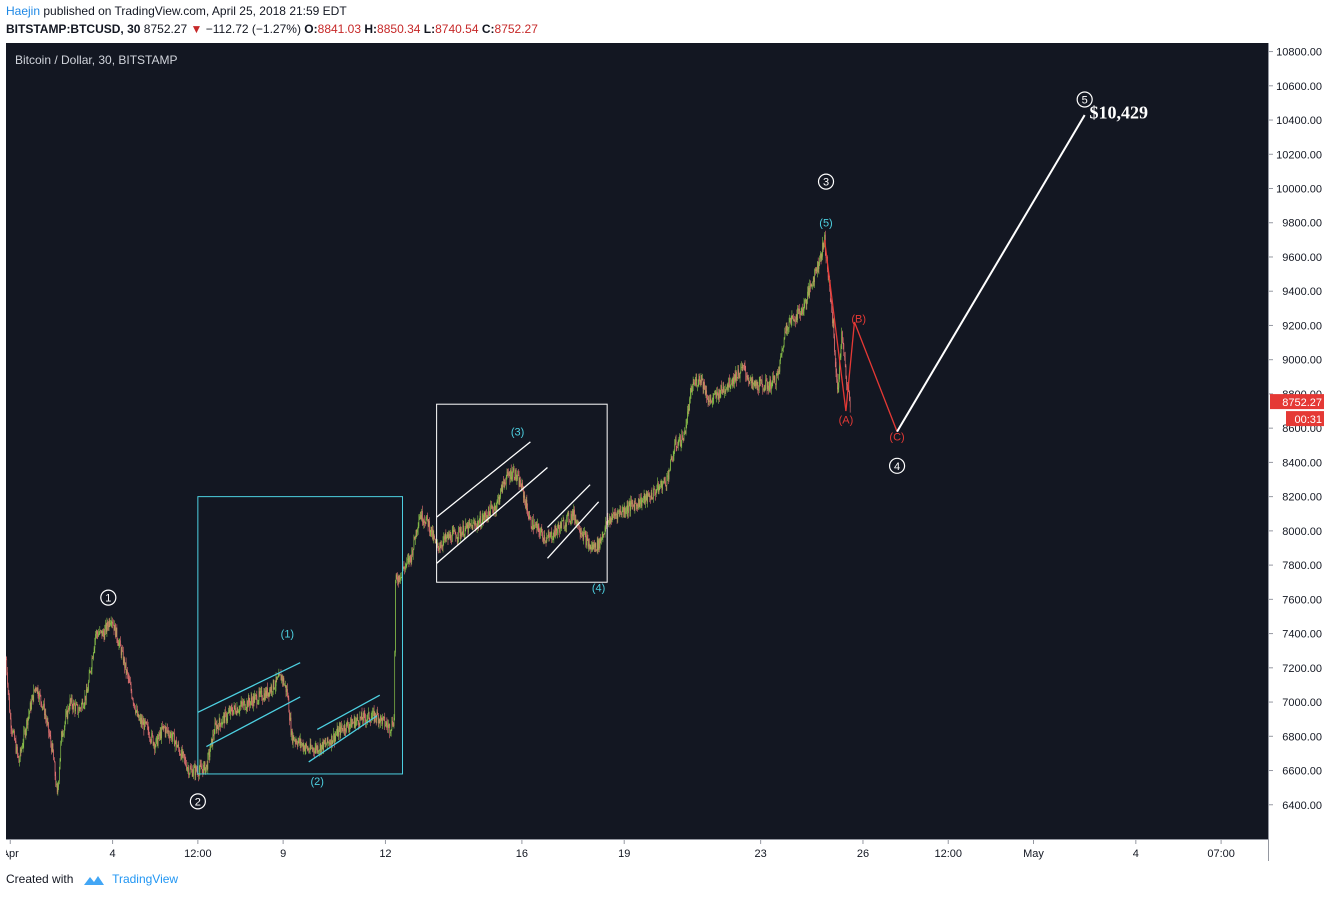 The image size is (1333, 898). I want to click on author-link: Haejin, so click(23, 11).